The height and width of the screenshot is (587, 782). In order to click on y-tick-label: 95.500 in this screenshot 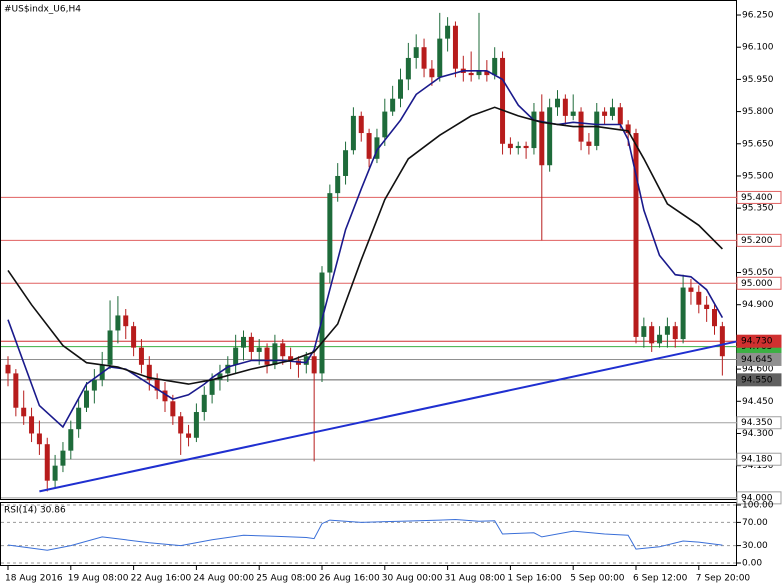, I will do `click(758, 176)`.